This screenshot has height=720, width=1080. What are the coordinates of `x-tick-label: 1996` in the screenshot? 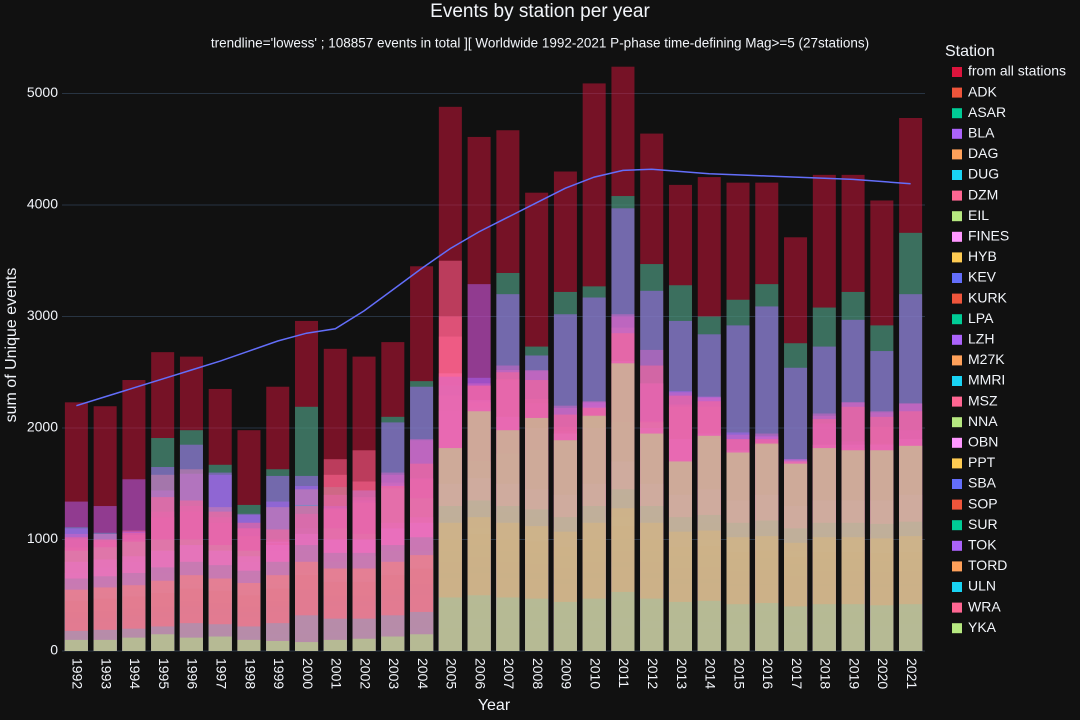 It's located at (193, 673).